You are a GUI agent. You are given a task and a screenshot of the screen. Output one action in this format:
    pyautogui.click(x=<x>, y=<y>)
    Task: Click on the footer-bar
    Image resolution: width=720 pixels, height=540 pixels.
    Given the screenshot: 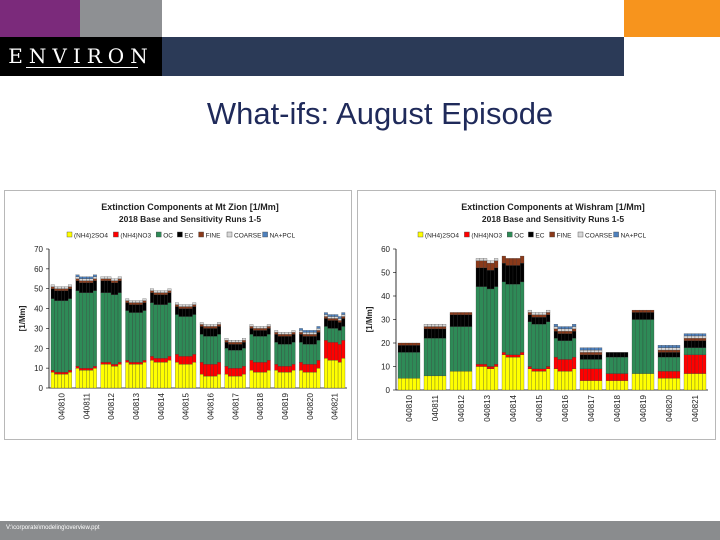 What is the action you would take?
    pyautogui.click(x=360, y=530)
    